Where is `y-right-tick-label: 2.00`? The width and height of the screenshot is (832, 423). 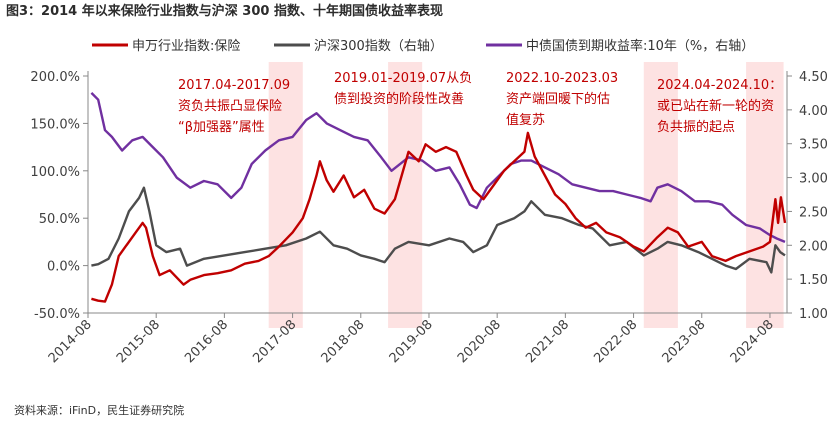 y-right-tick-label: 2.00 is located at coordinates (813, 246).